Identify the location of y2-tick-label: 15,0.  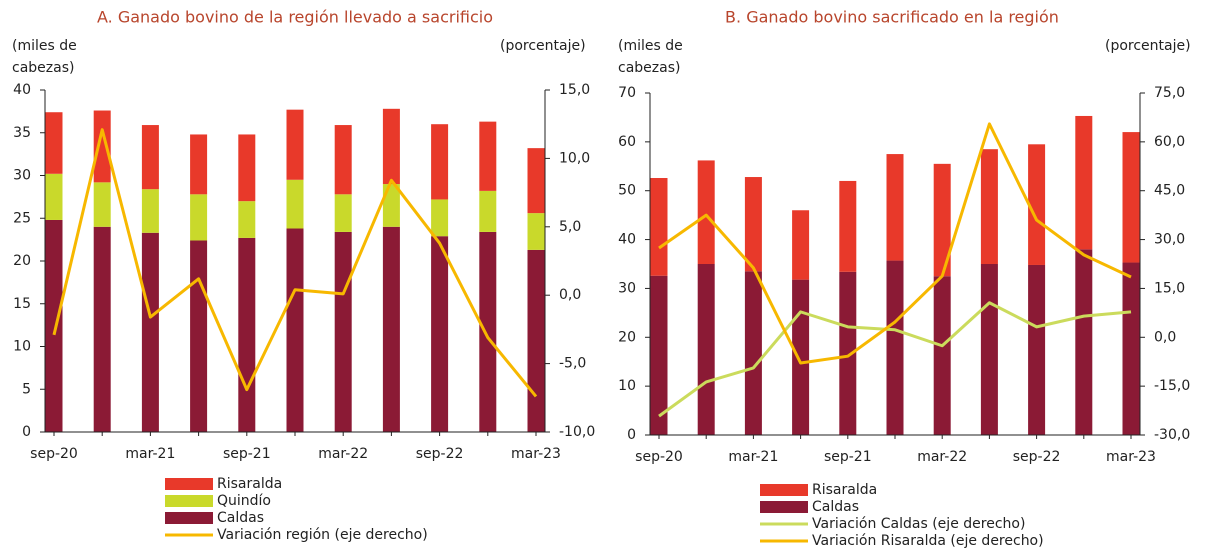
(1169, 288).